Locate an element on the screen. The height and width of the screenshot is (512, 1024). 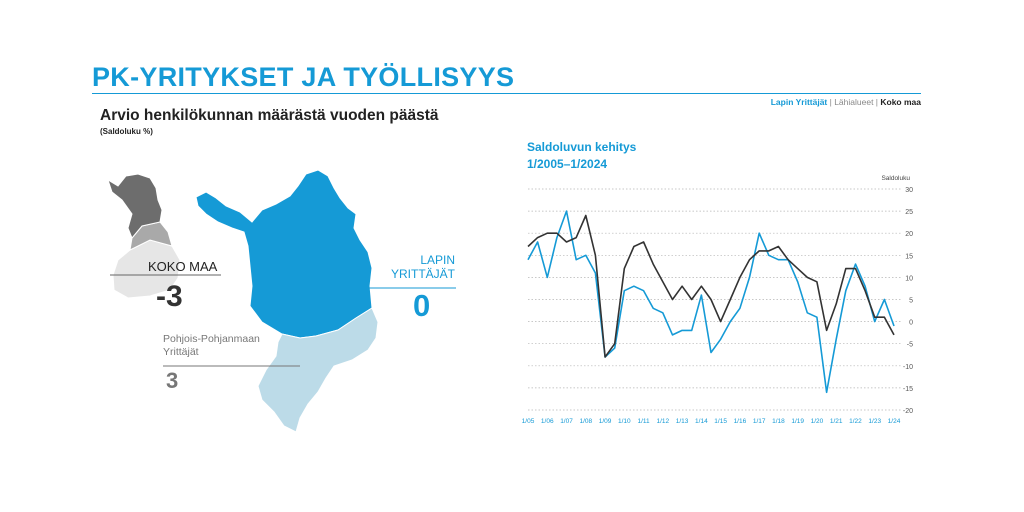
x-tick-label: 1/12 is located at coordinates (663, 421).